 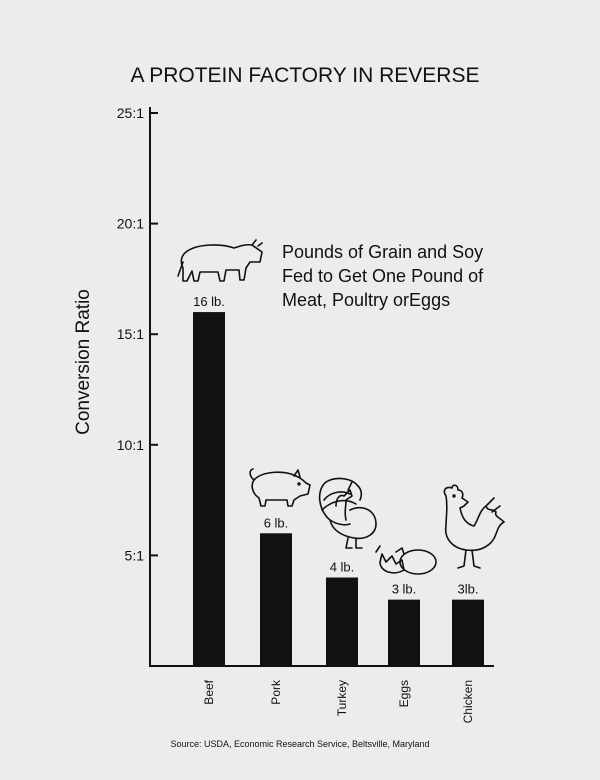 I want to click on data-label-turkey: 4 lb., so click(x=342, y=567).